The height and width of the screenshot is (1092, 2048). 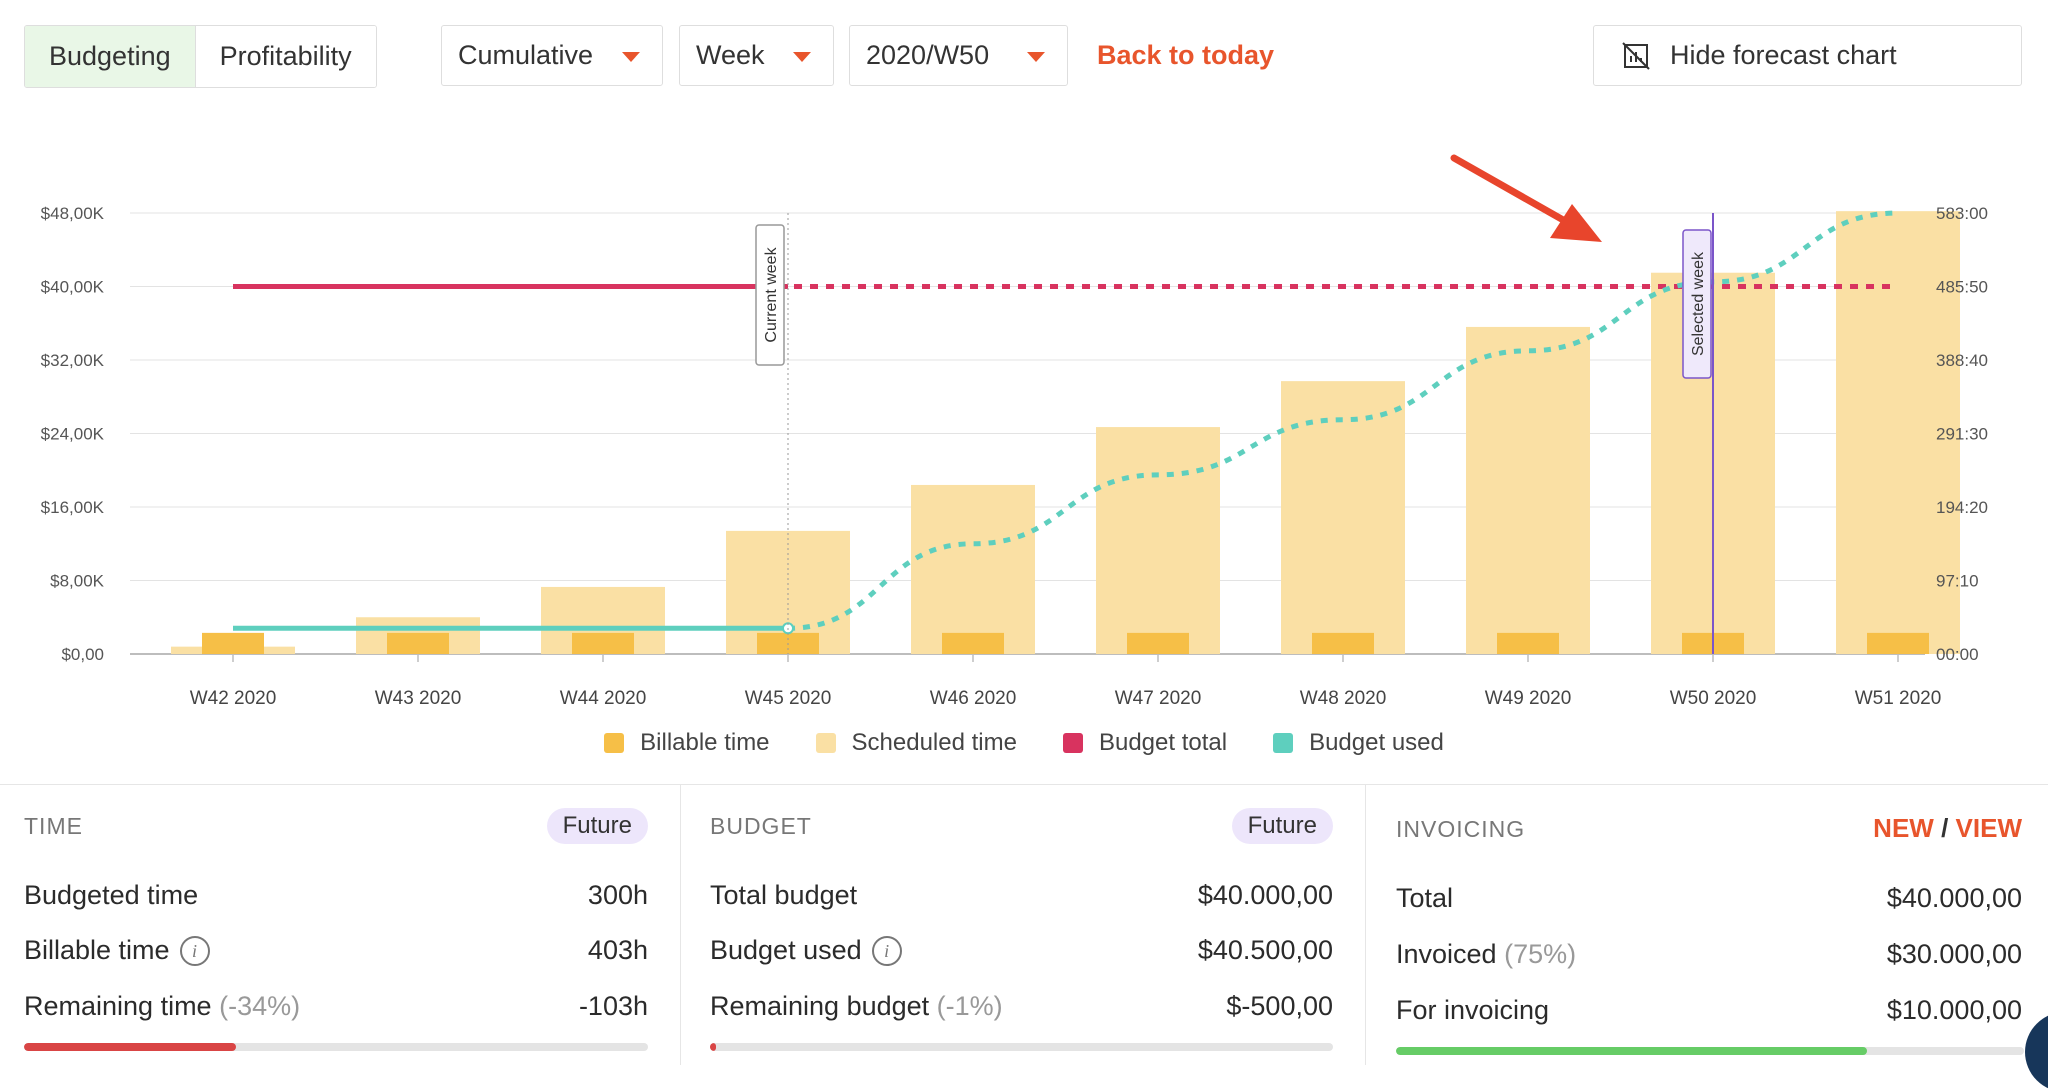 What do you see at coordinates (1962, 213) in the screenshot?
I see `y-right-tick: 583:00` at bounding box center [1962, 213].